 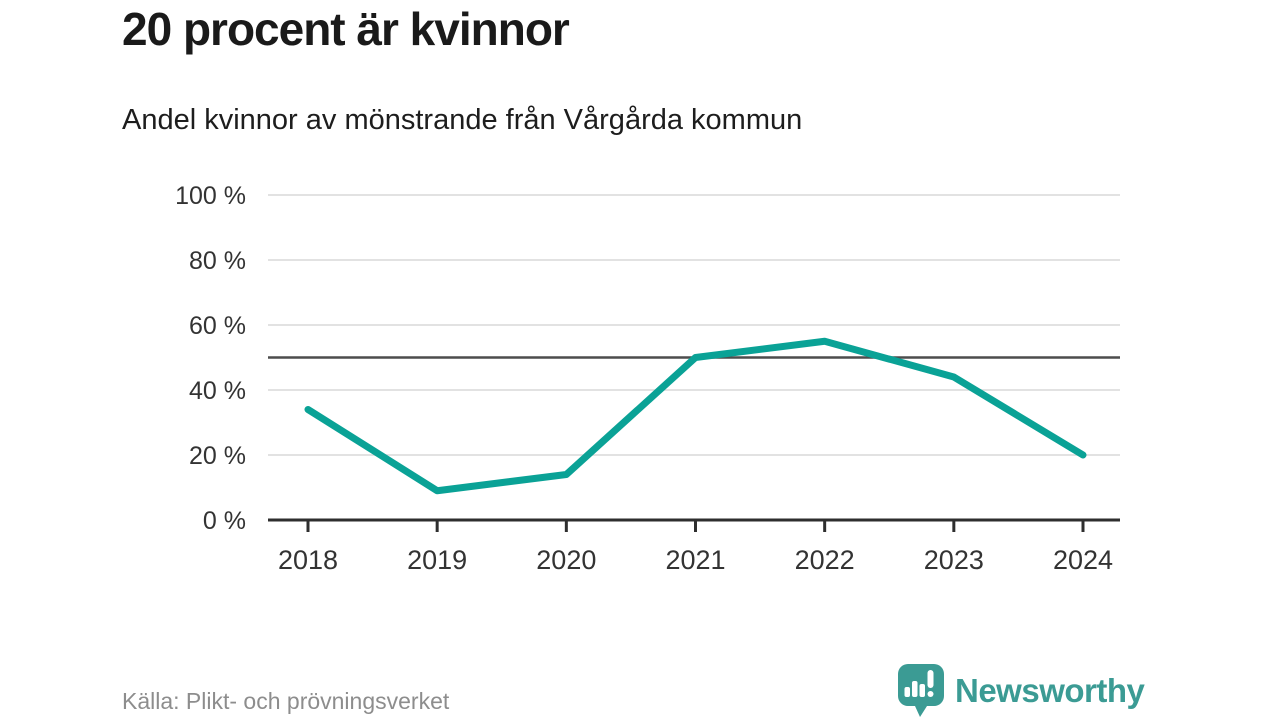 I want to click on logo-exclamation-bar, so click(x=930, y=679).